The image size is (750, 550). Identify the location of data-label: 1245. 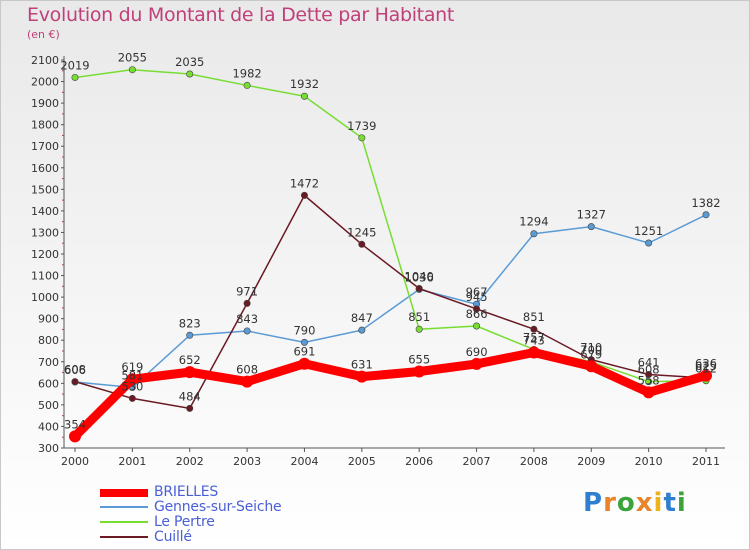
(361, 232).